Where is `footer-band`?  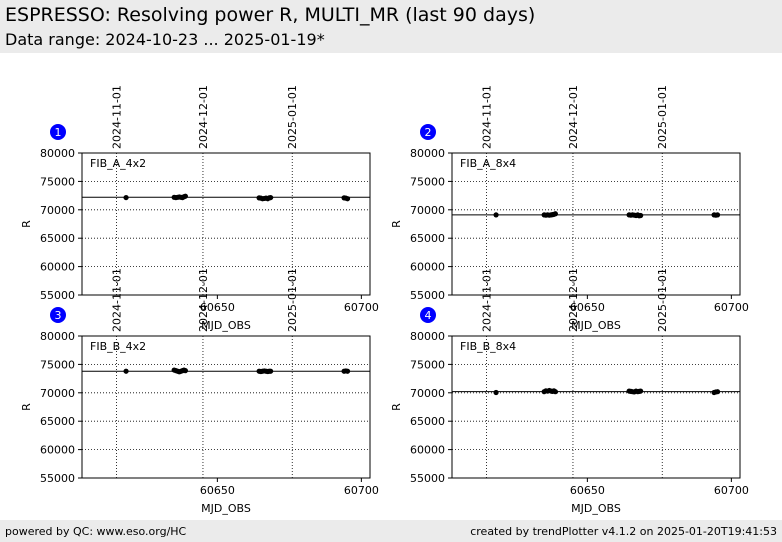
footer-band is located at coordinates (391, 531).